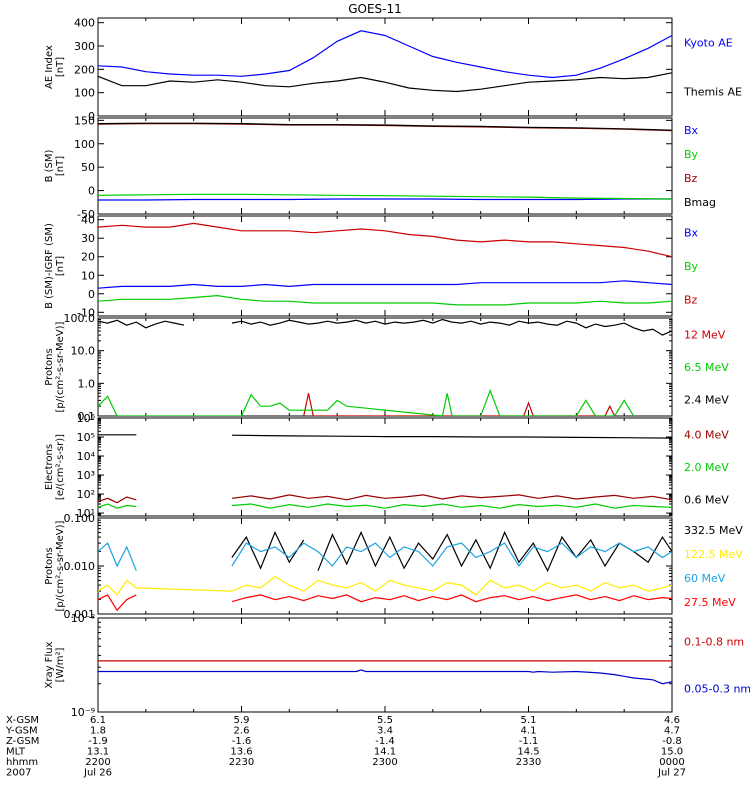 The image size is (750, 800). I want to click on y-tick-label: 150, so click(84, 120).